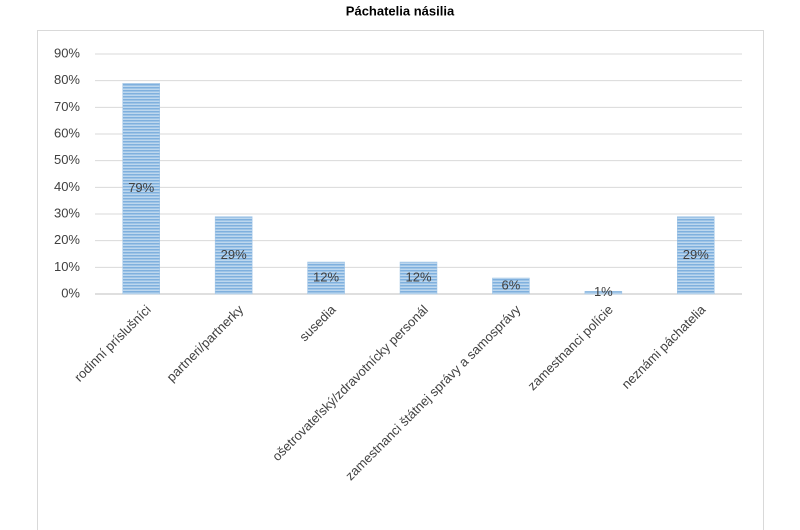  Describe the element at coordinates (67, 159) in the screenshot. I see `y-tick-label: 50%` at that location.